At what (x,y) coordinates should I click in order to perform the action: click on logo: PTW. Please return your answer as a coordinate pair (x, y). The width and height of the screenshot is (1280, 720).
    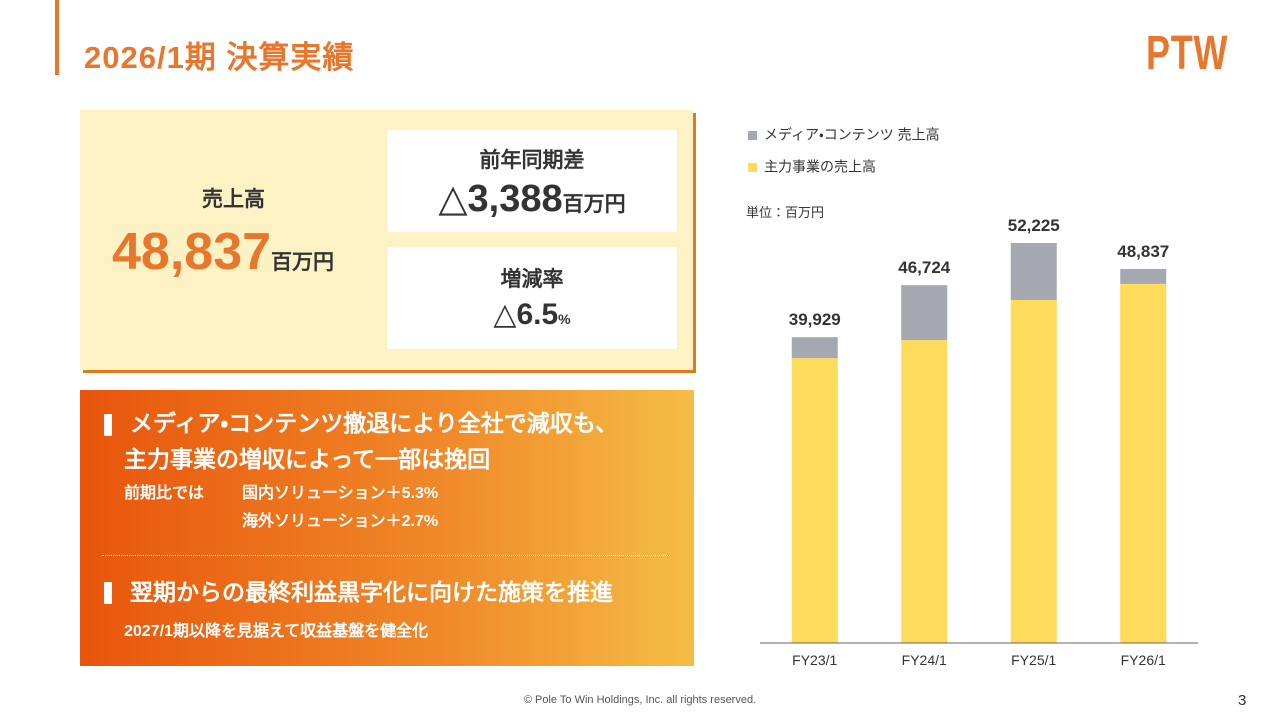
    Looking at the image, I should click on (1187, 53).